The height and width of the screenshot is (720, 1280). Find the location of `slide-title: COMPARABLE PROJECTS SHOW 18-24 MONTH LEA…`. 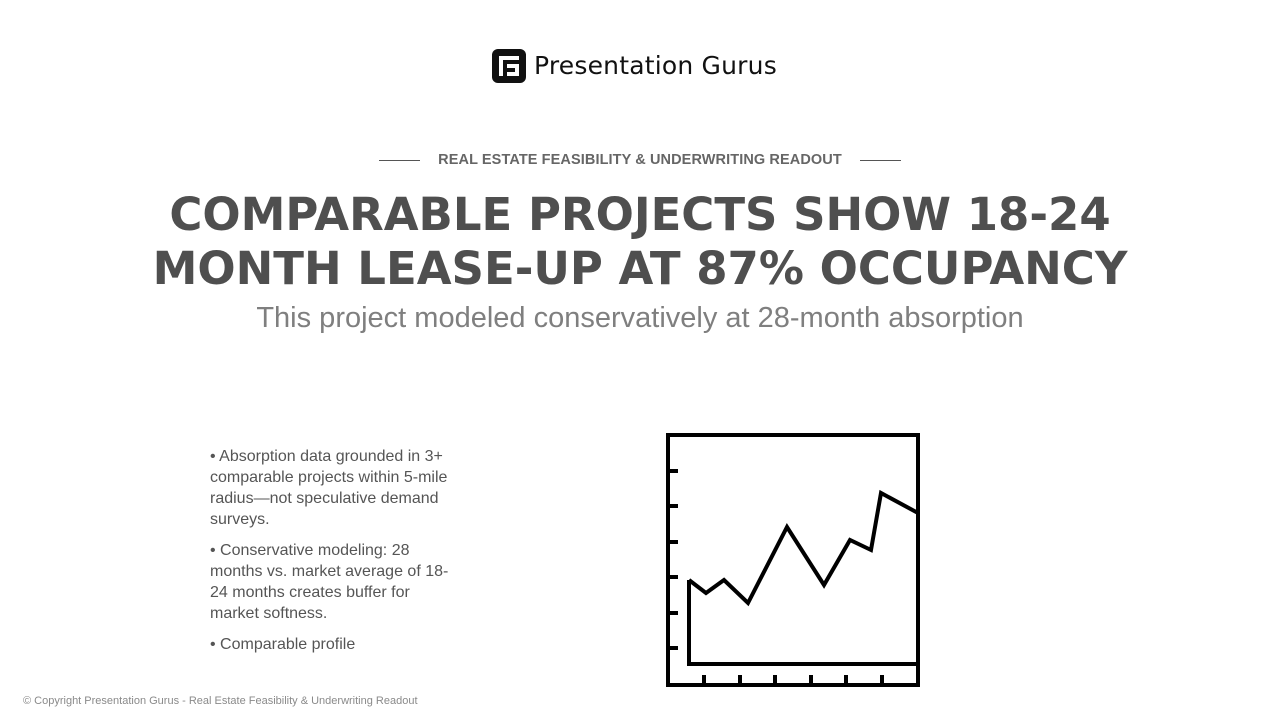

slide-title: COMPARABLE PROJECTS SHOW 18-24 MONTH LEA… is located at coordinates (640, 241).